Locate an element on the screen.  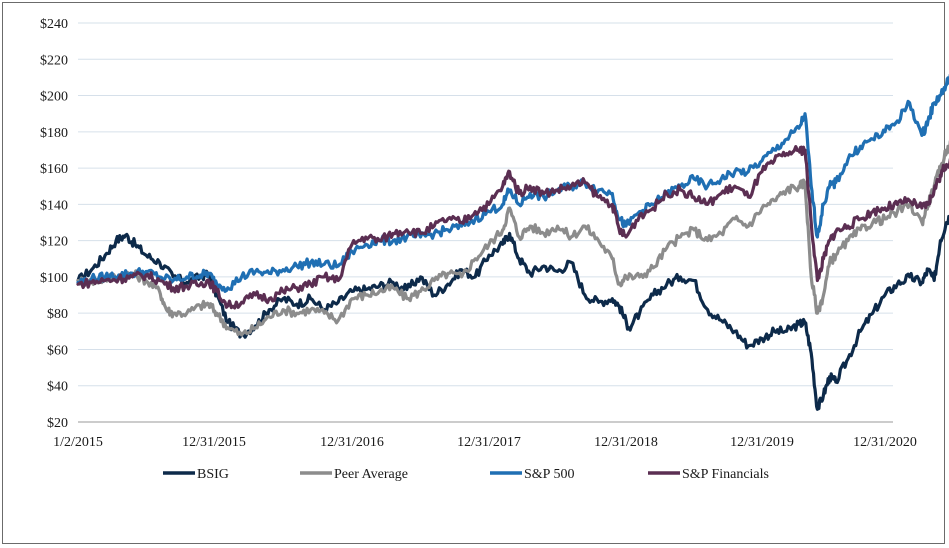
x-tick-label: 12/31/2015 is located at coordinates (214, 442).